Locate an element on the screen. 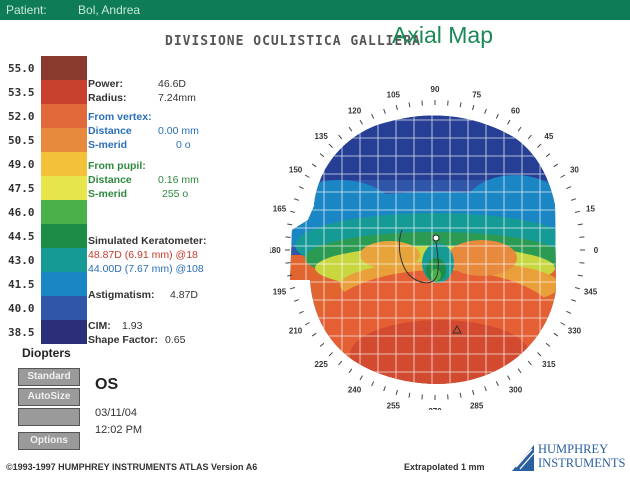 The image size is (630, 480). shape-factor-label: Shape Factor: is located at coordinates (123, 340).